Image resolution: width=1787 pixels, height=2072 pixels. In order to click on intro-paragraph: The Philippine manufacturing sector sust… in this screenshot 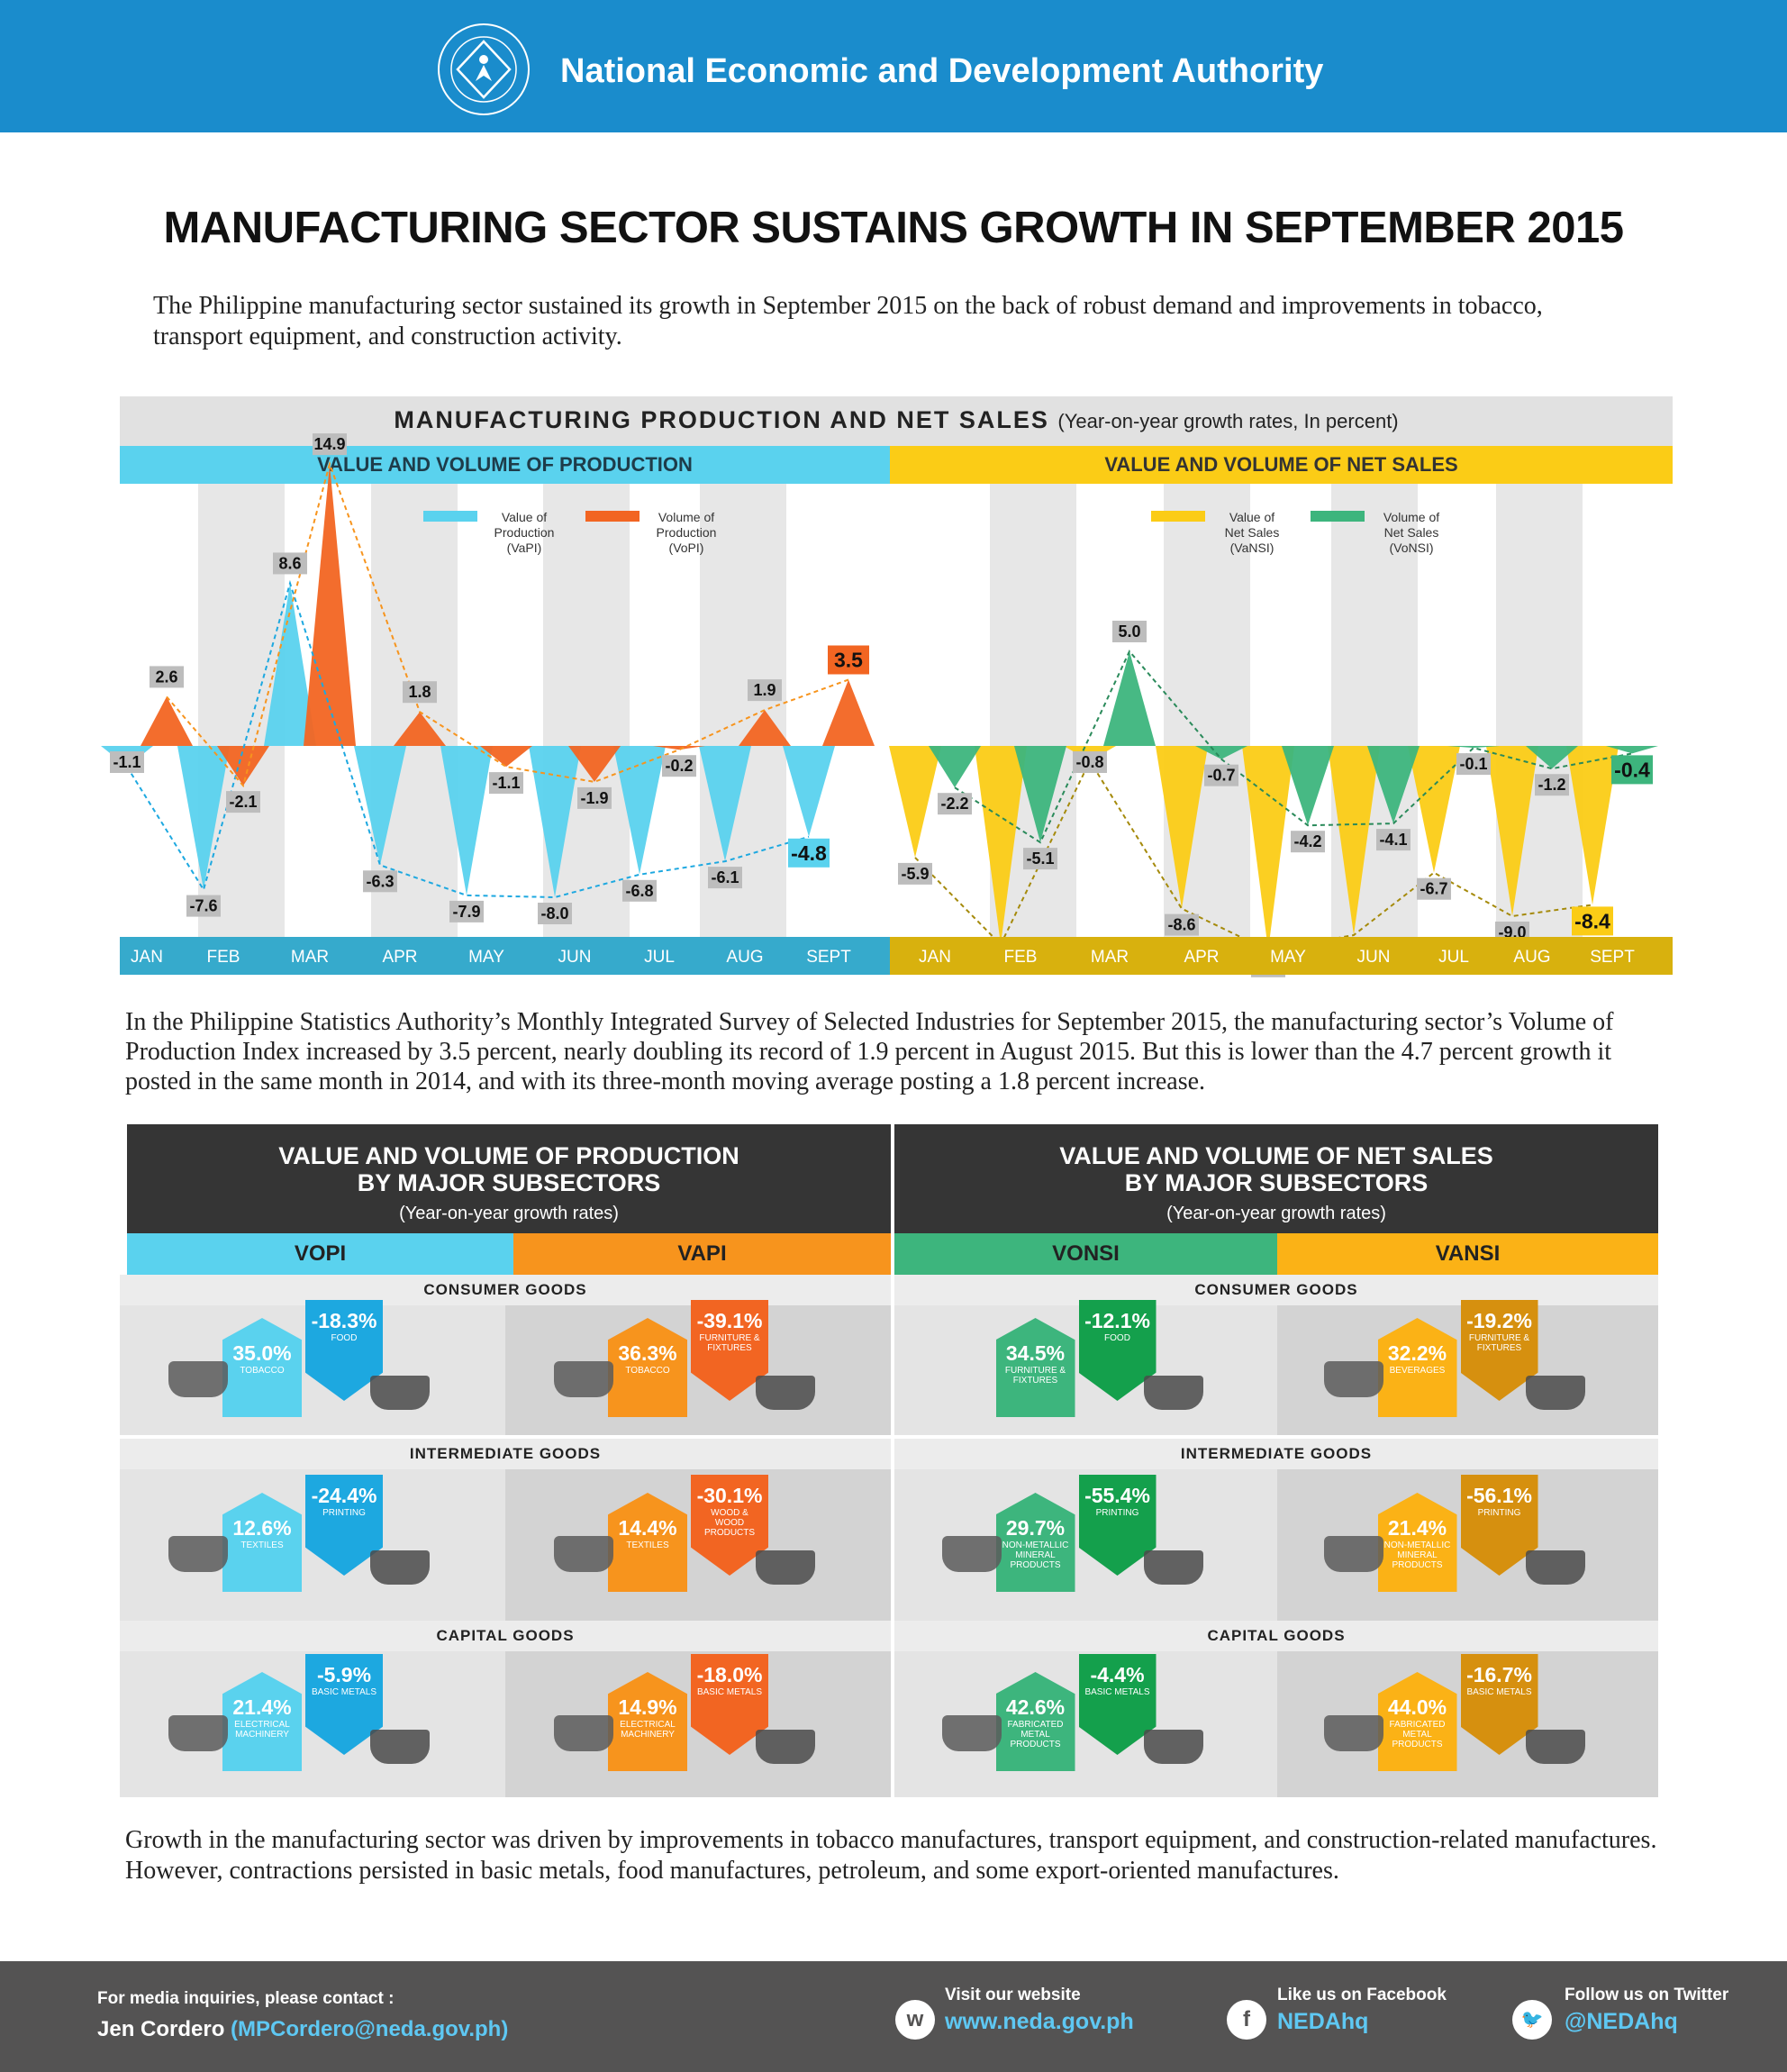, I will do `click(848, 321)`.